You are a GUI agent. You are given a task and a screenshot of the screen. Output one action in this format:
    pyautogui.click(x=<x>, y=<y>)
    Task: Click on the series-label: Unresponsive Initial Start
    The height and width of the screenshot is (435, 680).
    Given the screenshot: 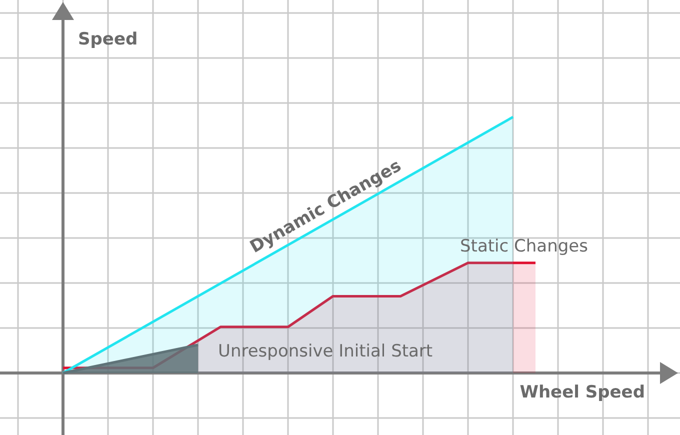 What is the action you would take?
    pyautogui.click(x=325, y=351)
    